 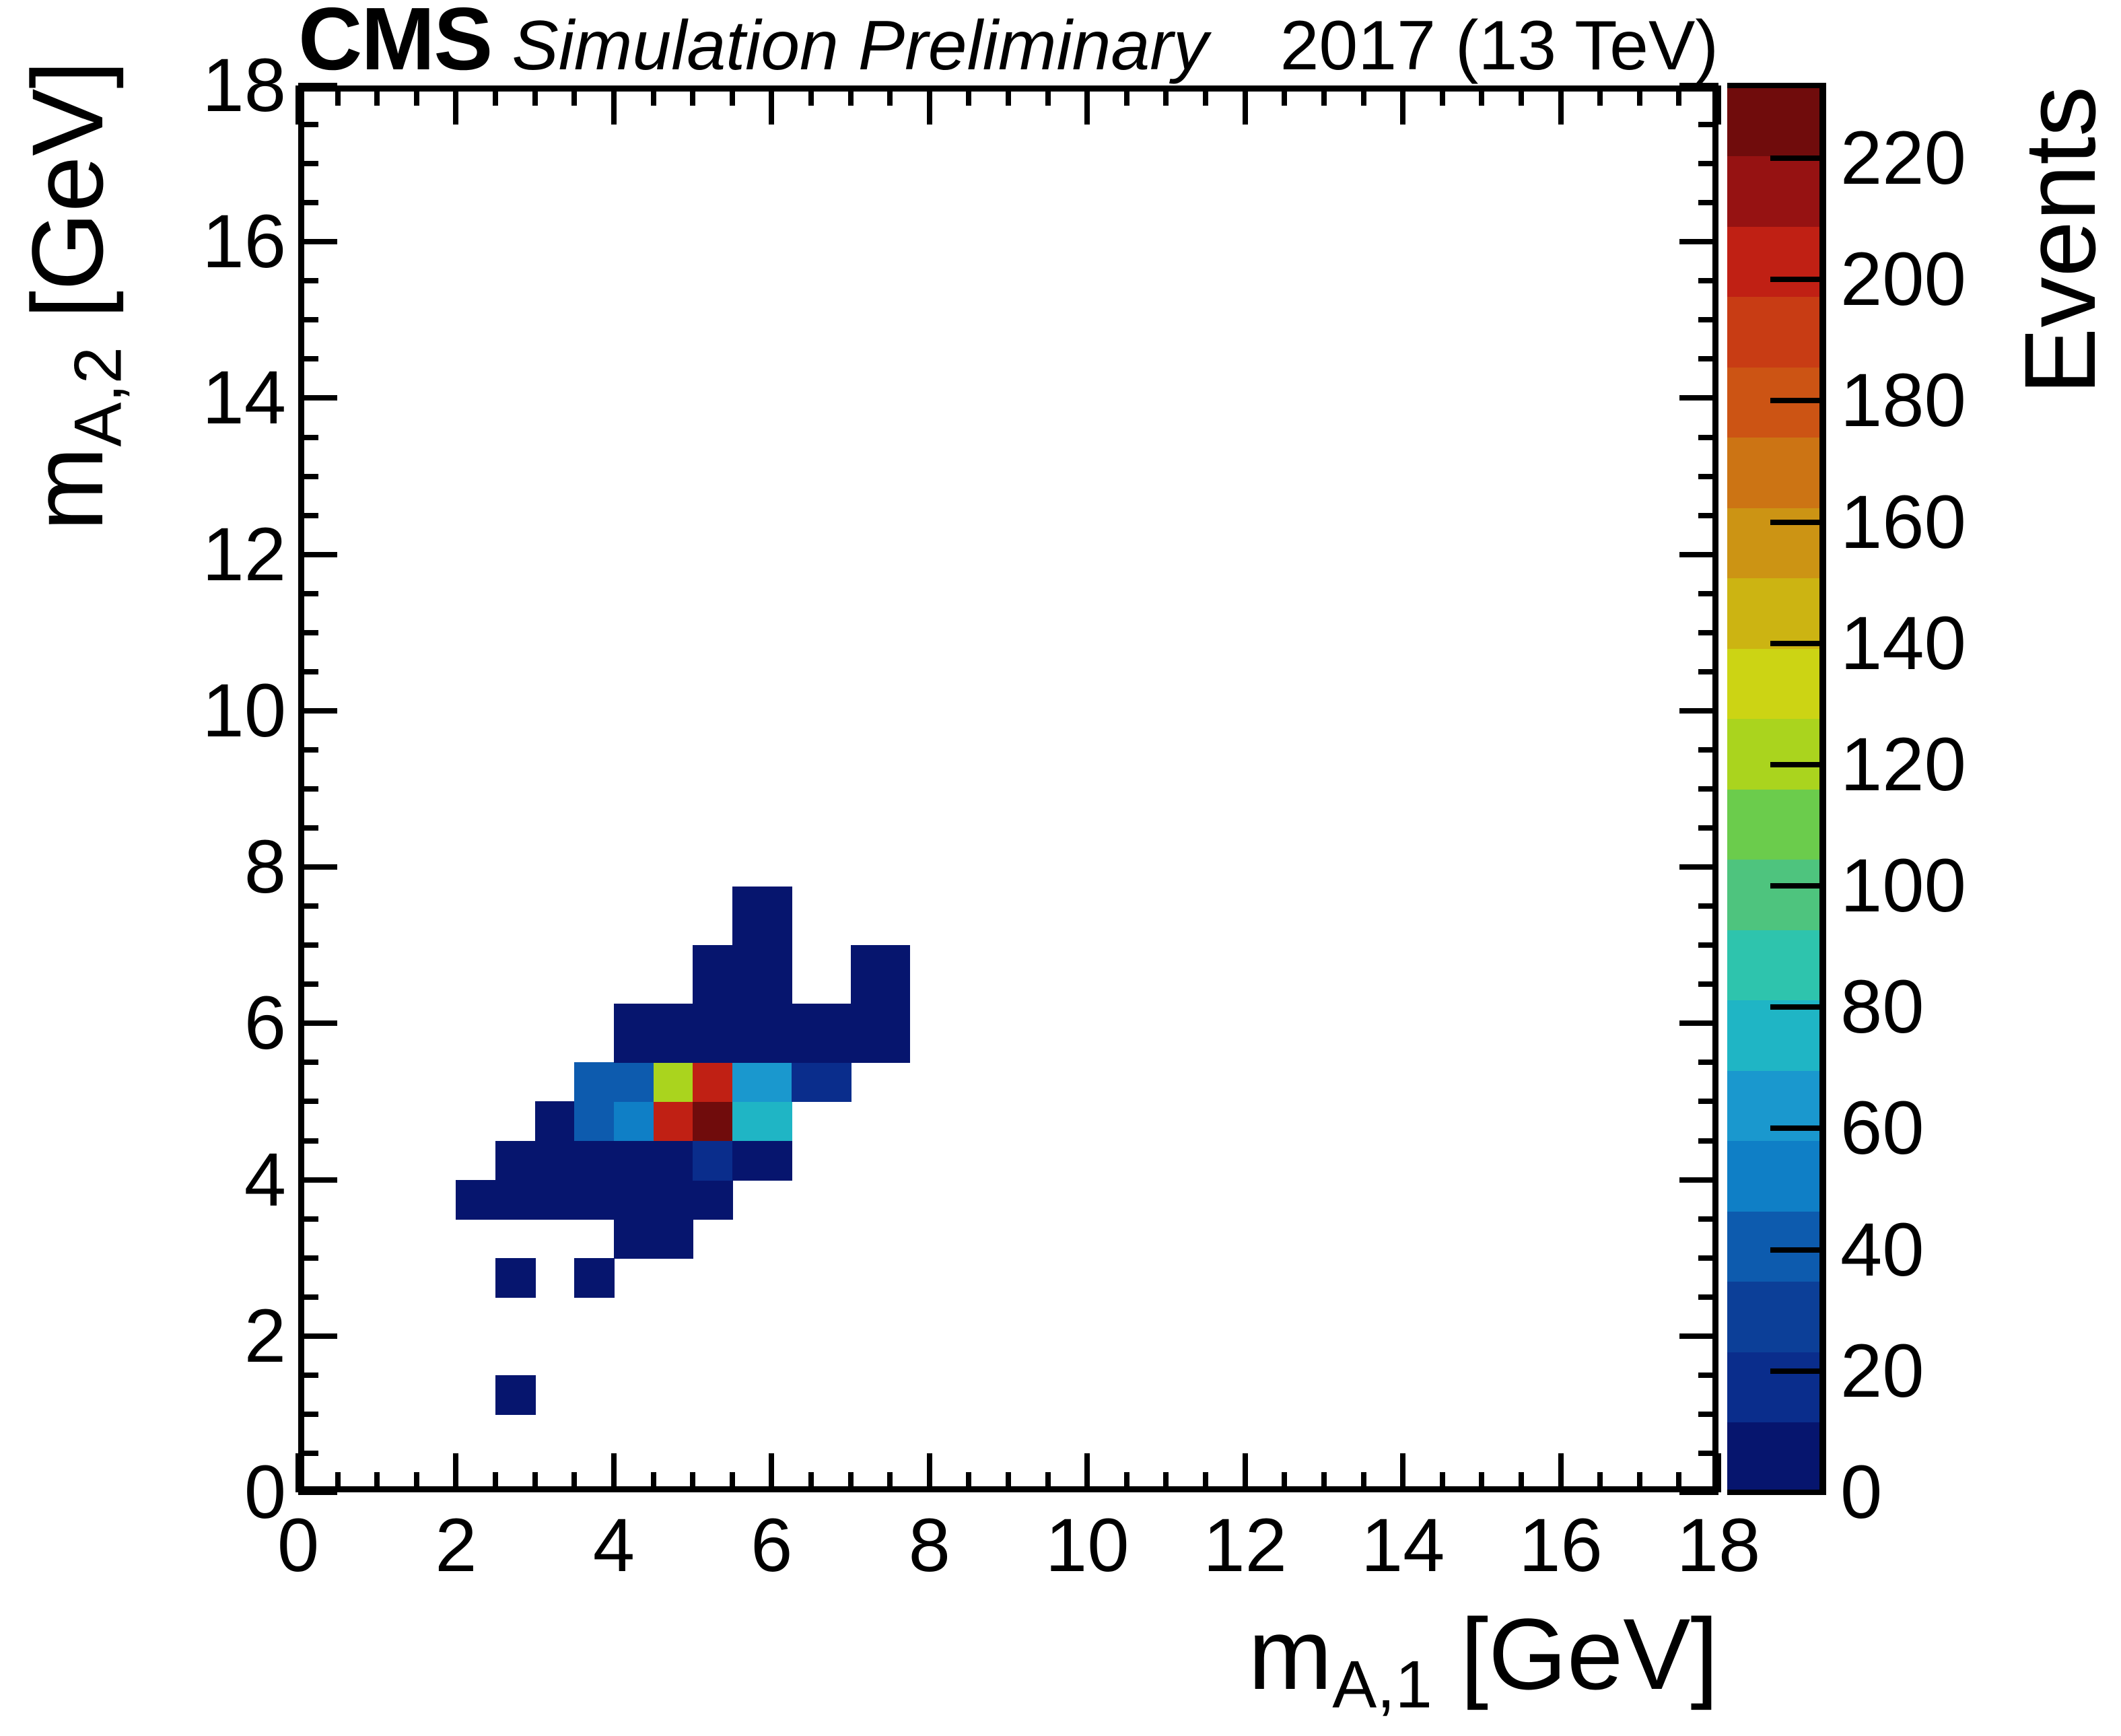 What do you see at coordinates (244, 241) in the screenshot?
I see `y-tick-label: 16` at bounding box center [244, 241].